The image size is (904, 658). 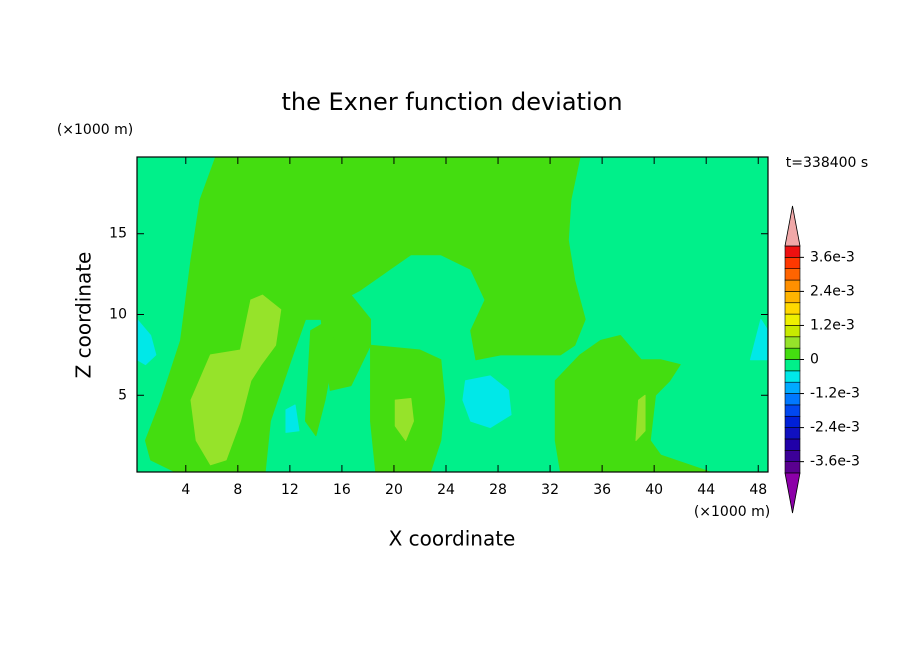 What do you see at coordinates (451, 102) in the screenshot?
I see `chart-title: the Exner function deviation` at bounding box center [451, 102].